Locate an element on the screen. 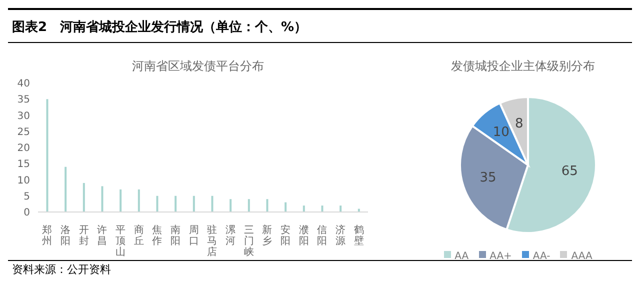 This screenshot has height=284, width=640. y-tick-label: 35 is located at coordinates (23, 100).